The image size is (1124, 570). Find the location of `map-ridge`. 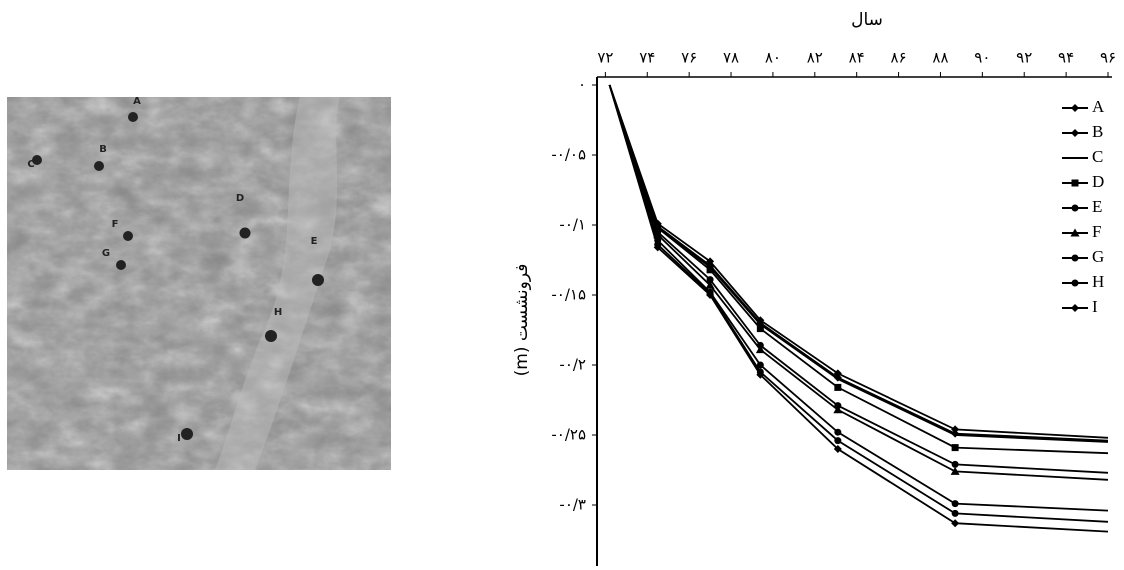

map-ridge is located at coordinates (277, 283).